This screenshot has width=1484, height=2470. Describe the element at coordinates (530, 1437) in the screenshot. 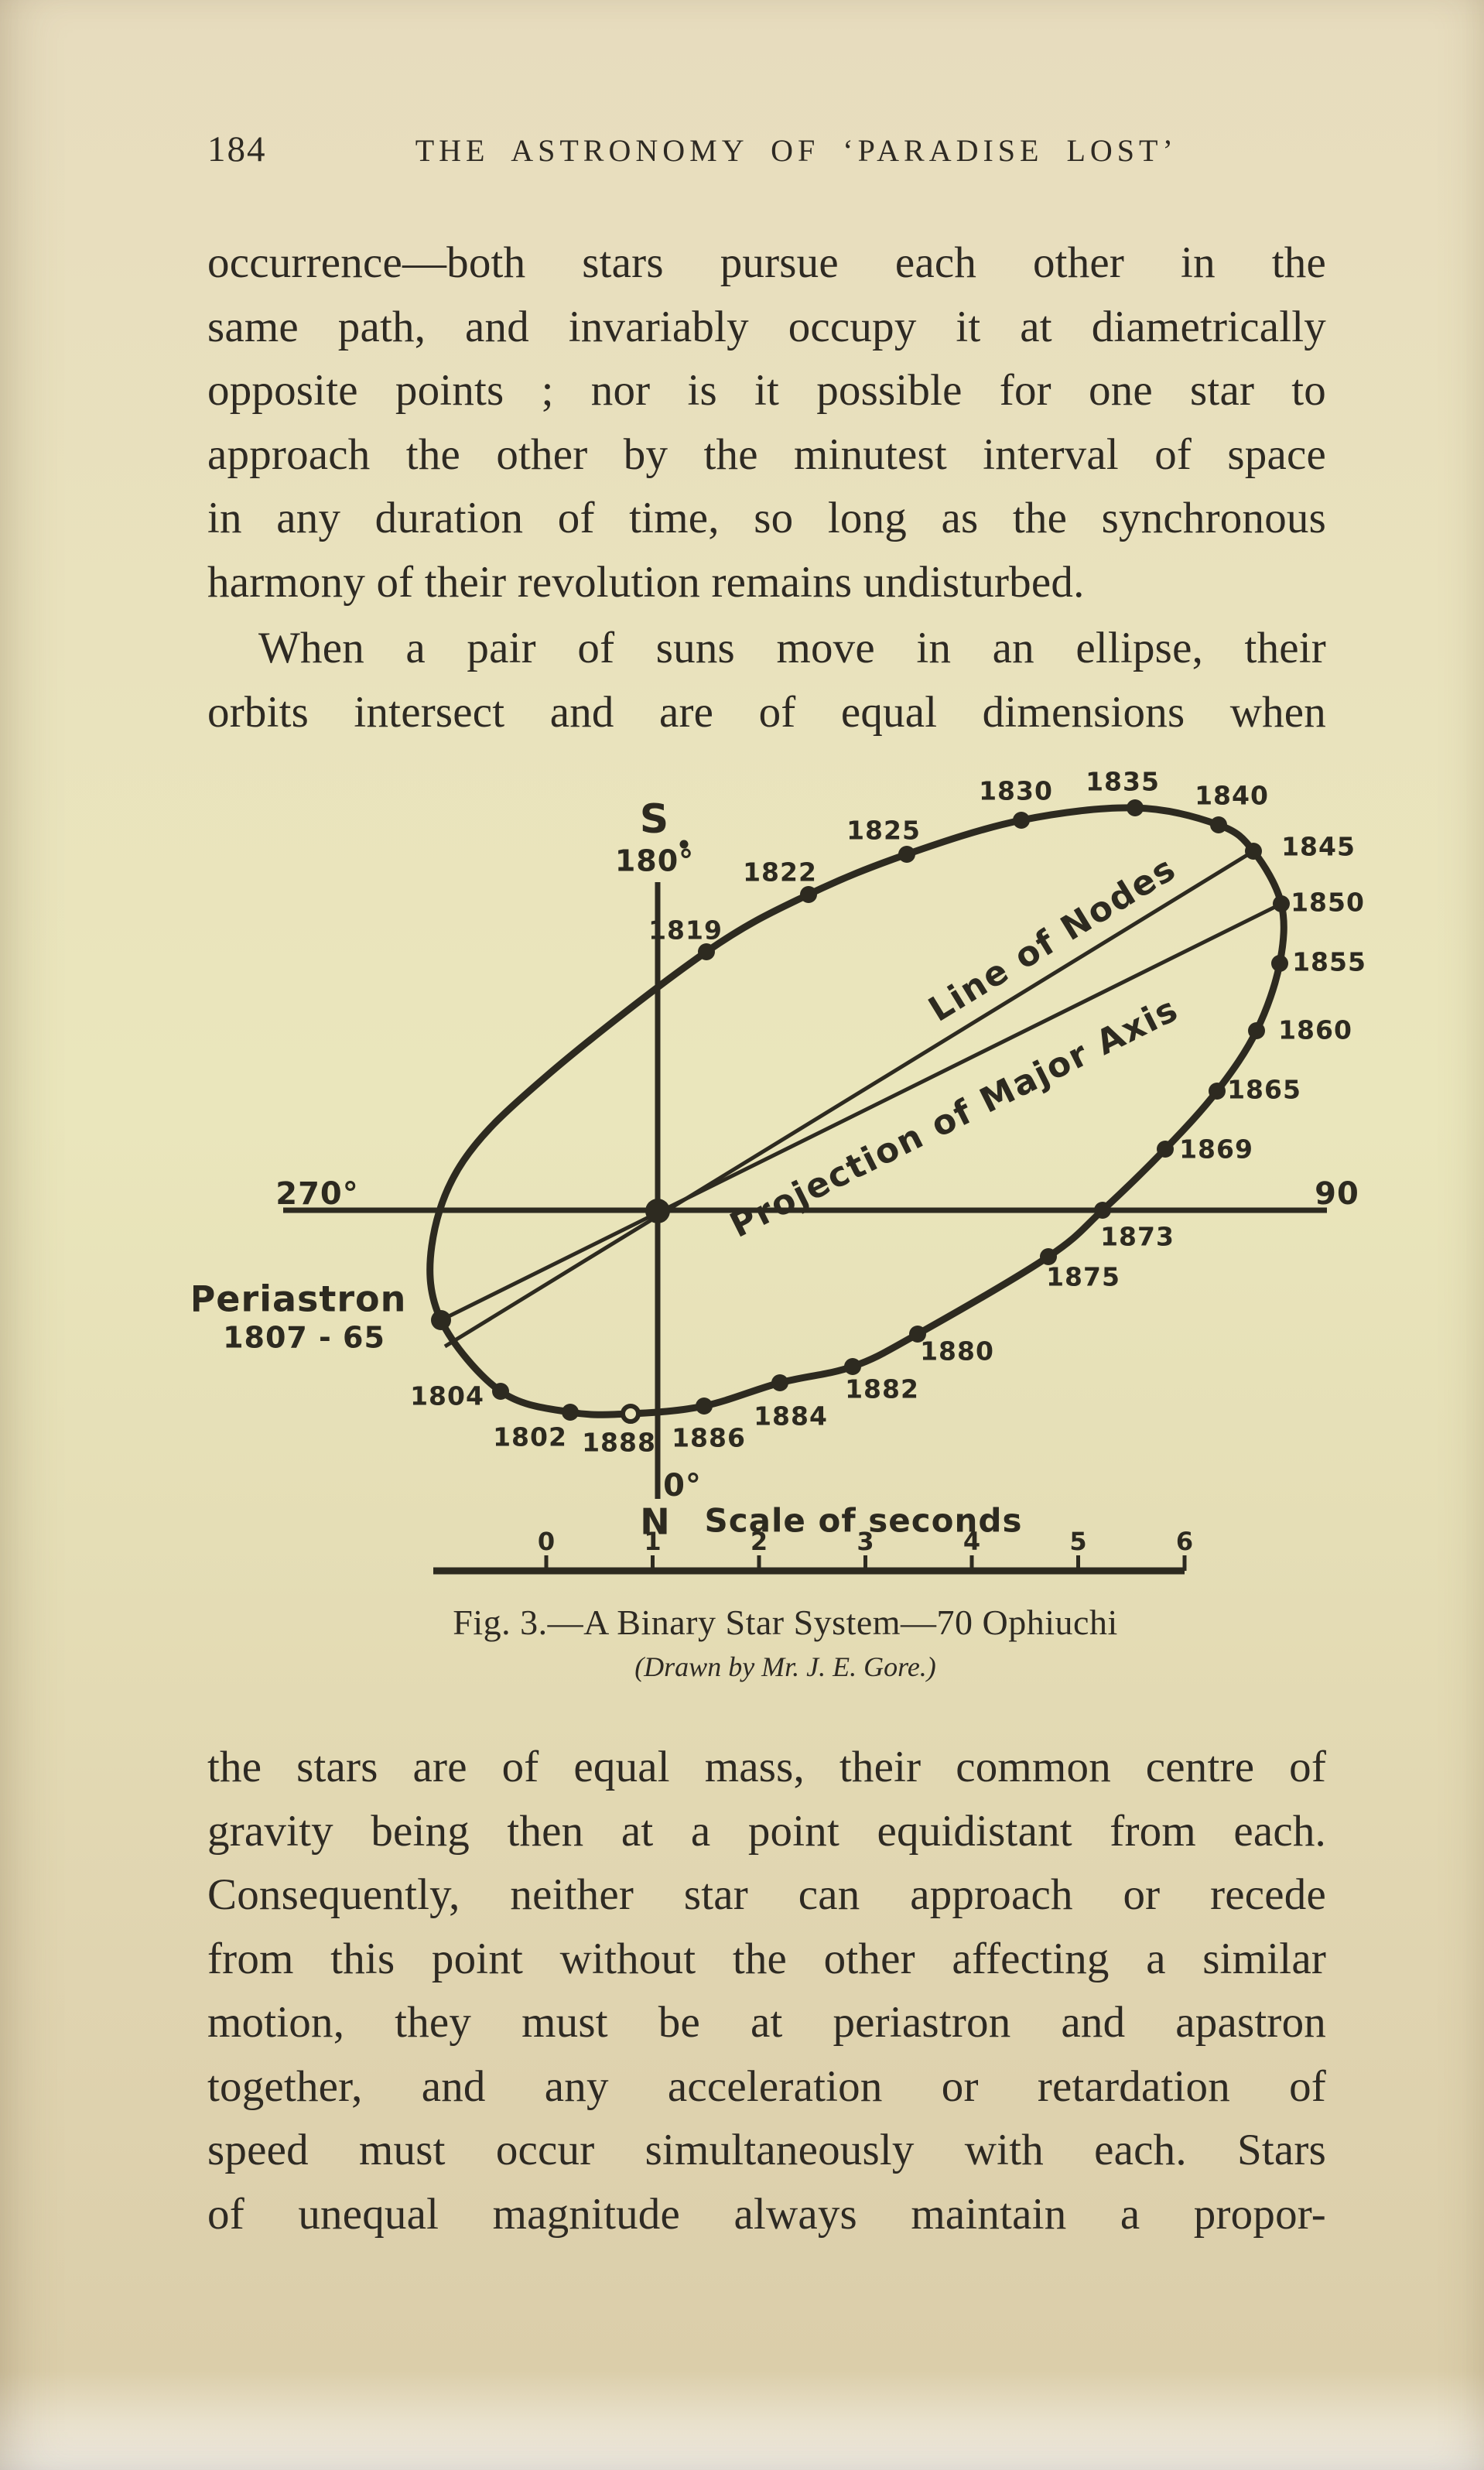

I see `year-label: 1802` at that location.